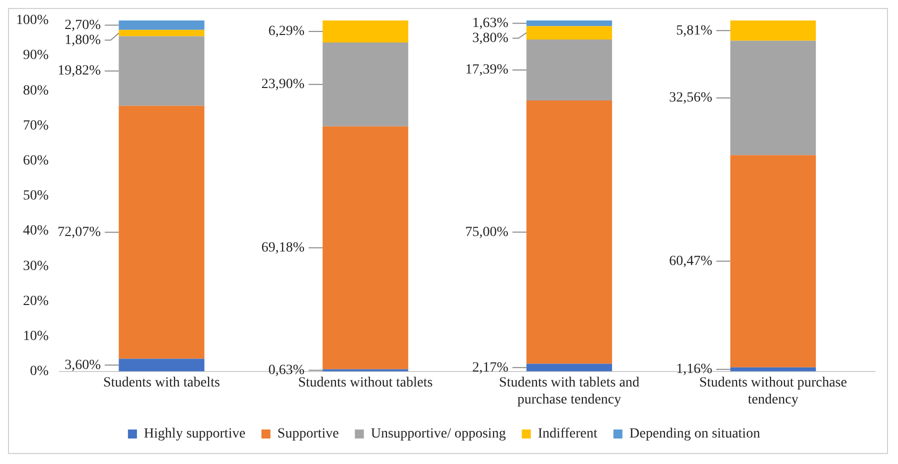 This screenshot has height=464, width=898. What do you see at coordinates (80, 232) in the screenshot?
I see `data-label: 72,07%` at bounding box center [80, 232].